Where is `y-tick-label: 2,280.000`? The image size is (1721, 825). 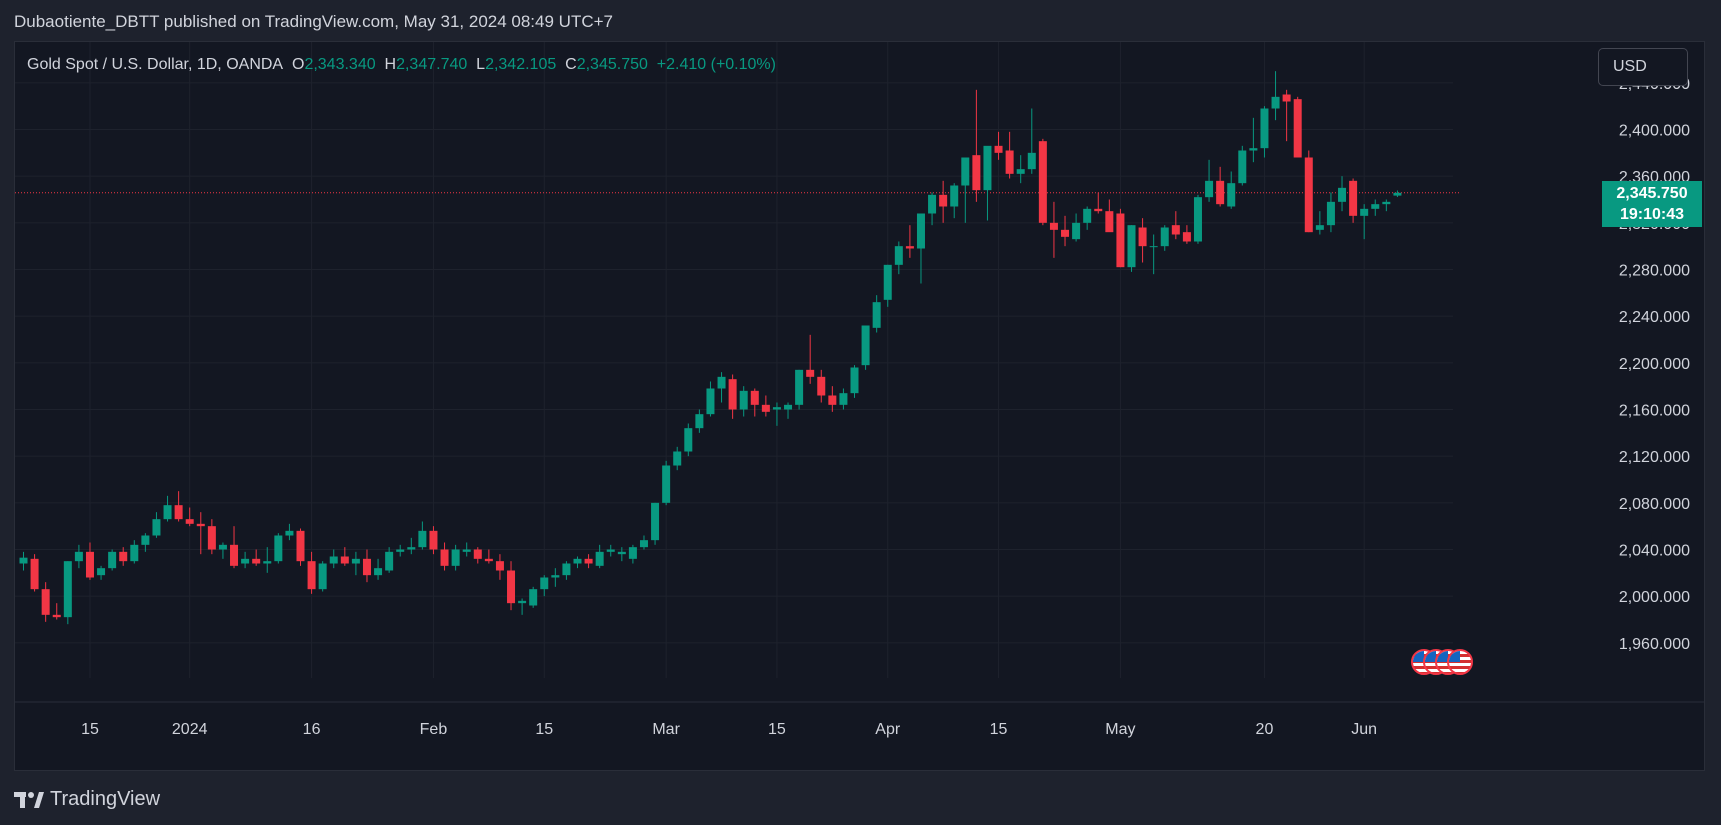
y-tick-label: 2,280.000 is located at coordinates (1654, 271).